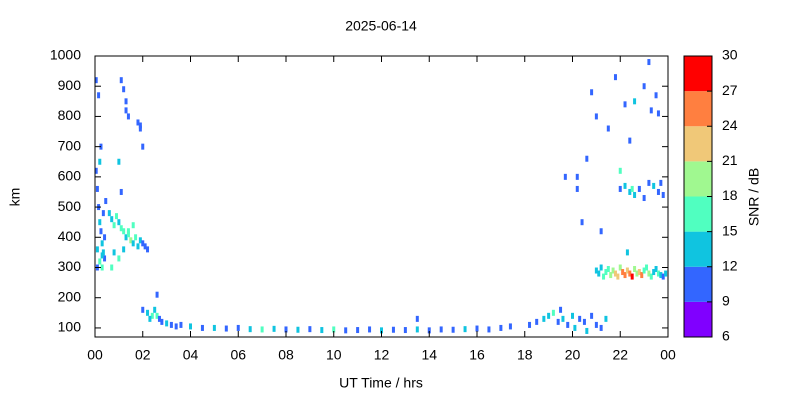 This screenshot has width=800, height=400. Describe the element at coordinates (754, 197) in the screenshot. I see `colorbar-label: SNR / dB` at that location.